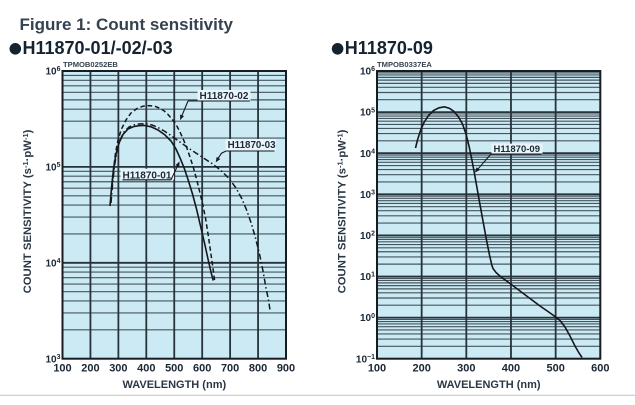  Describe the element at coordinates (367, 277) in the screenshot. I see `svg-text: 101` at that location.